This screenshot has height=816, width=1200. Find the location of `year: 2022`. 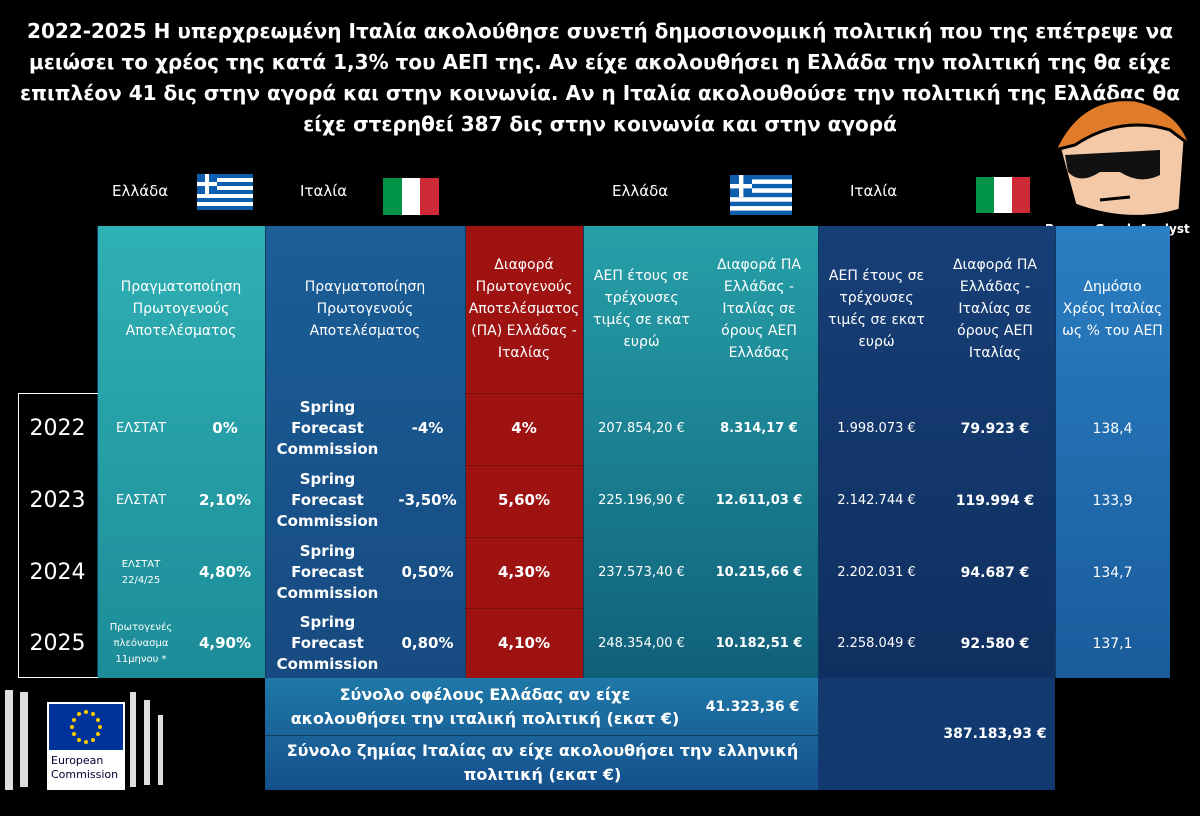

year: 2022 is located at coordinates (57, 428).